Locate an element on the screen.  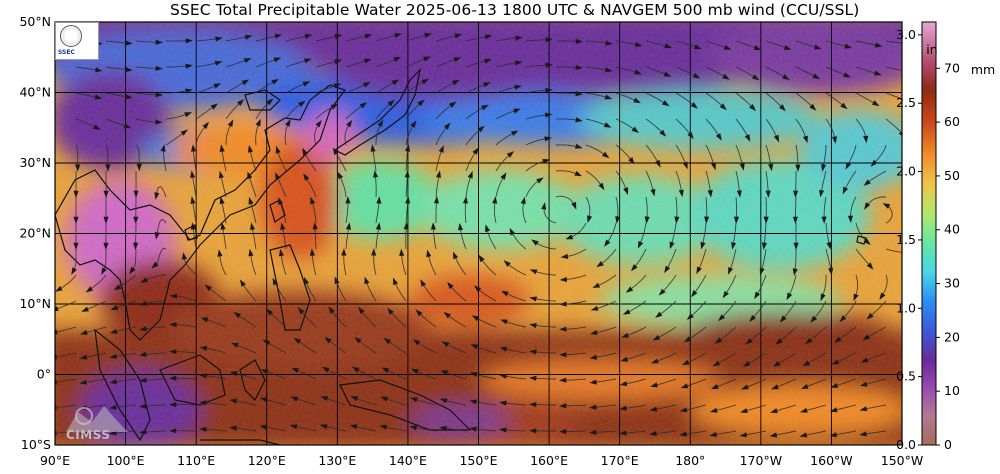
mm-tick-label: 0 is located at coordinates (948, 444).